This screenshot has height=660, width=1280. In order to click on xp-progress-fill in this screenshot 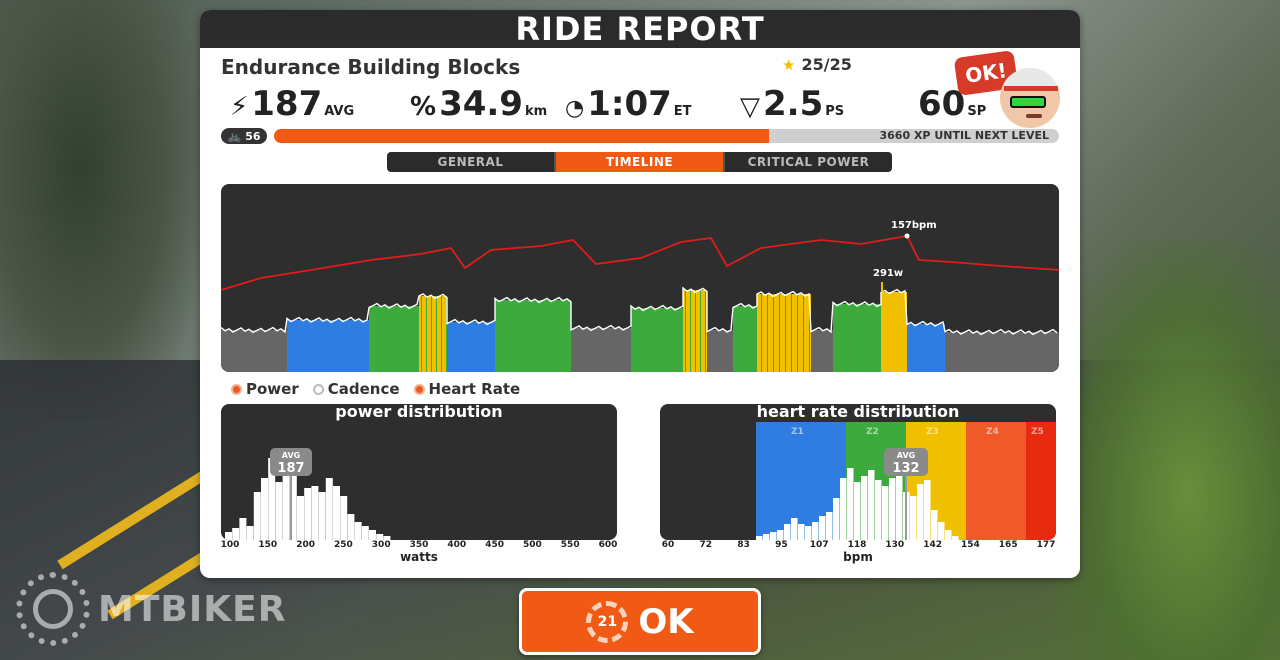, I will do `click(521, 136)`.